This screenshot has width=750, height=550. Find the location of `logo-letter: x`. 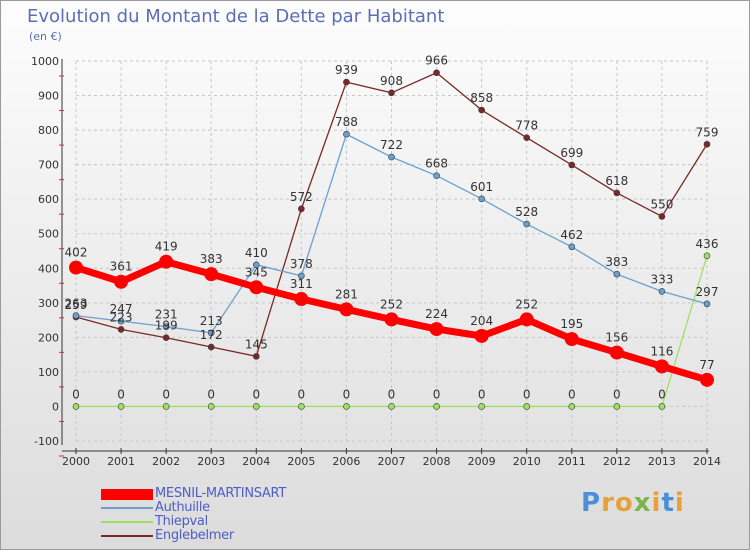

logo-letter: x is located at coordinates (642, 503).